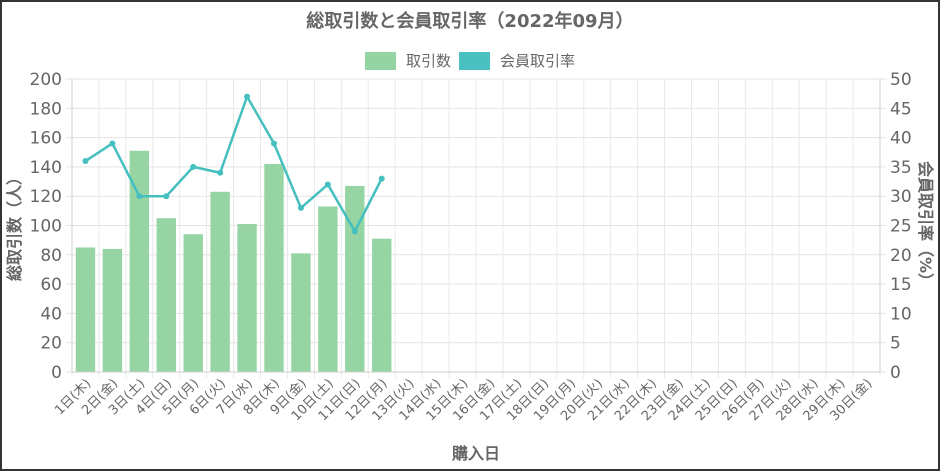 Image resolution: width=940 pixels, height=471 pixels. What do you see at coordinates (46, 109) in the screenshot?
I see `y-tick-left: 180` at bounding box center [46, 109].